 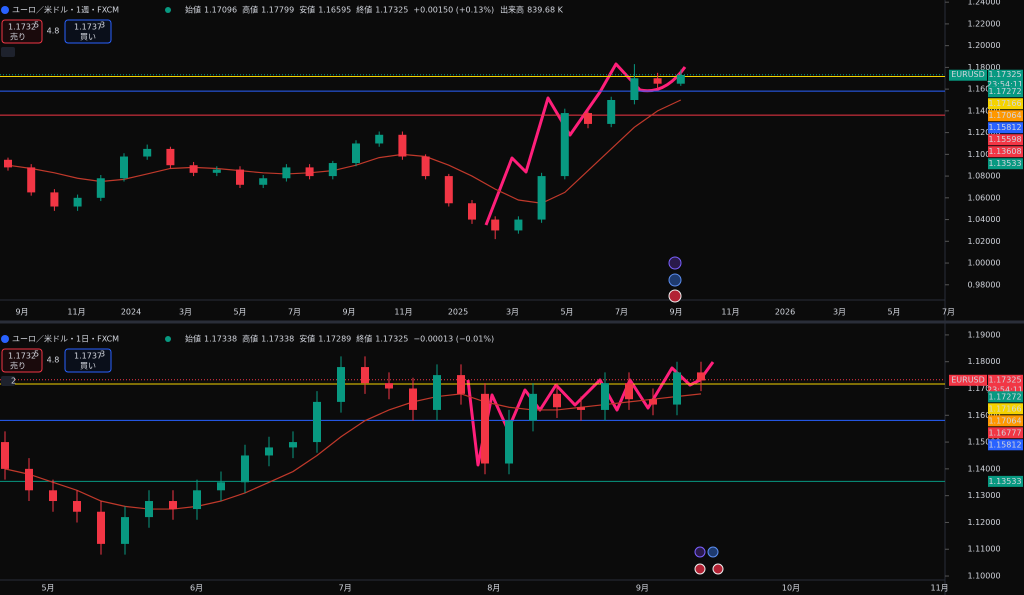 What do you see at coordinates (353, 451) in the screenshot?
I see `moving-average` at bounding box center [353, 451].